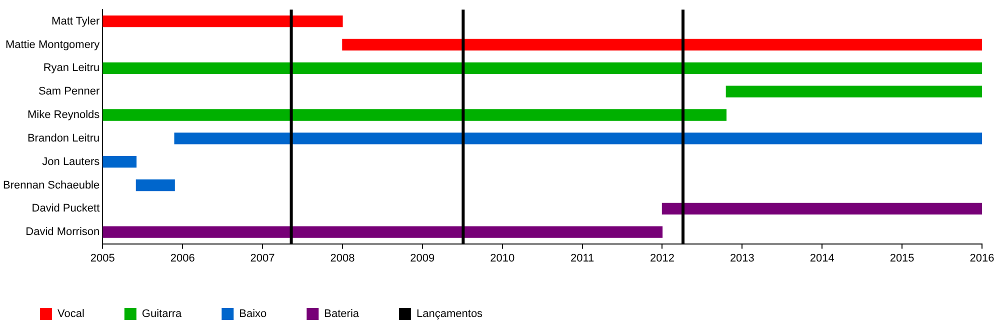 This screenshot has width=1000, height=330. What do you see at coordinates (822, 258) in the screenshot?
I see `x-tick-label: 2014` at bounding box center [822, 258].